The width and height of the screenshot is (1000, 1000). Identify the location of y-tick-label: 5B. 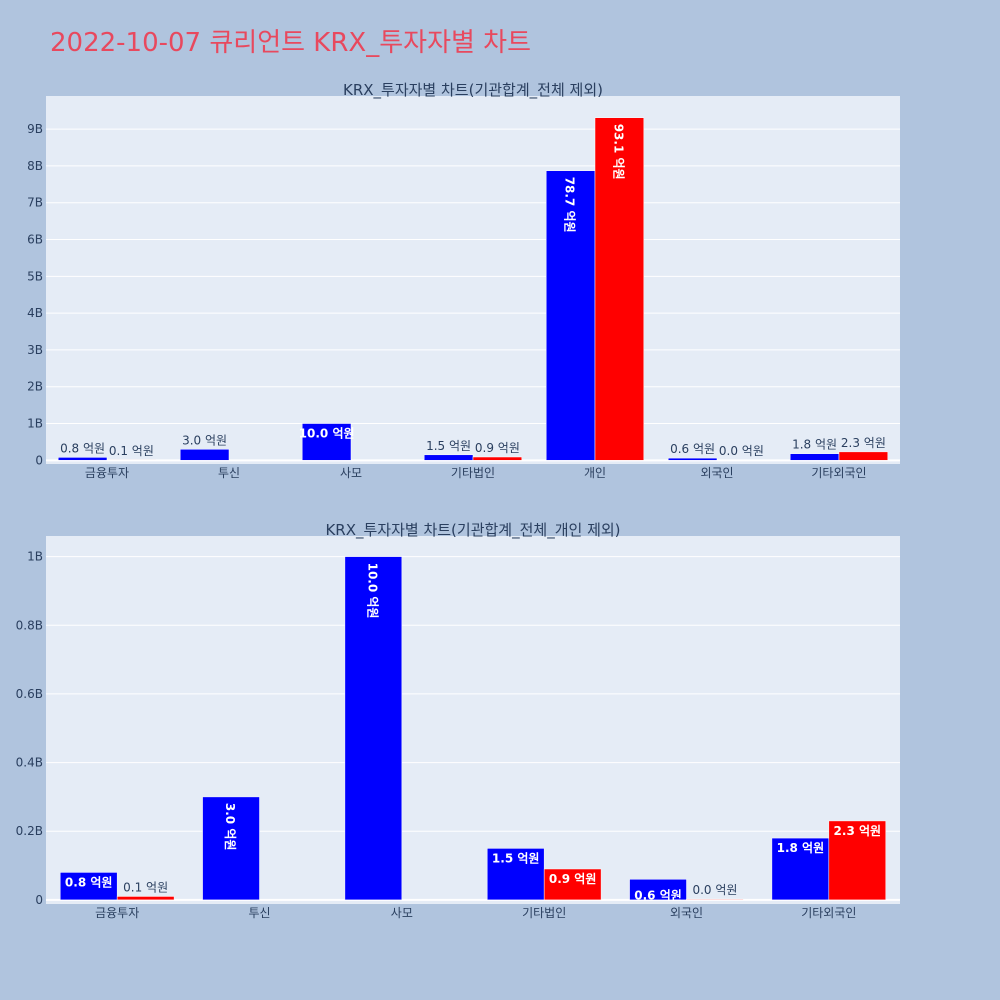
(35, 276).